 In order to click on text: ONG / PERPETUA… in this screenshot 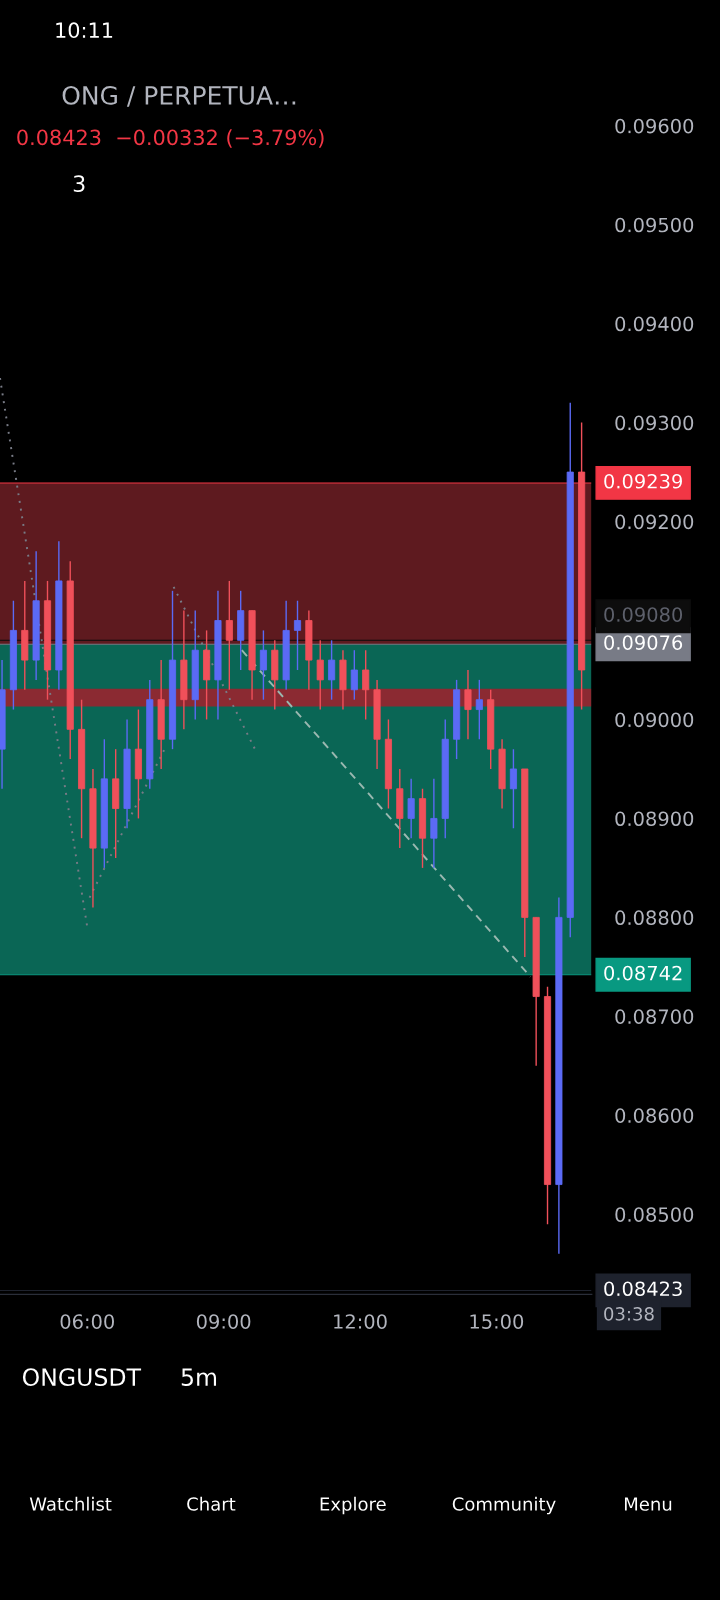, I will do `click(179, 96)`.